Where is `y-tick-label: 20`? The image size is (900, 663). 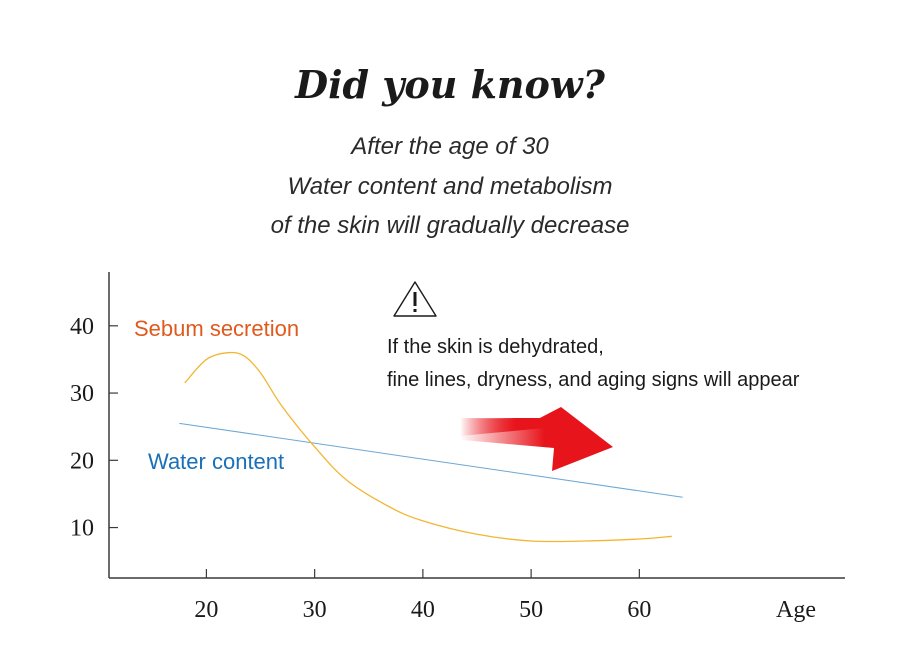
y-tick-label: 20 is located at coordinates (82, 461).